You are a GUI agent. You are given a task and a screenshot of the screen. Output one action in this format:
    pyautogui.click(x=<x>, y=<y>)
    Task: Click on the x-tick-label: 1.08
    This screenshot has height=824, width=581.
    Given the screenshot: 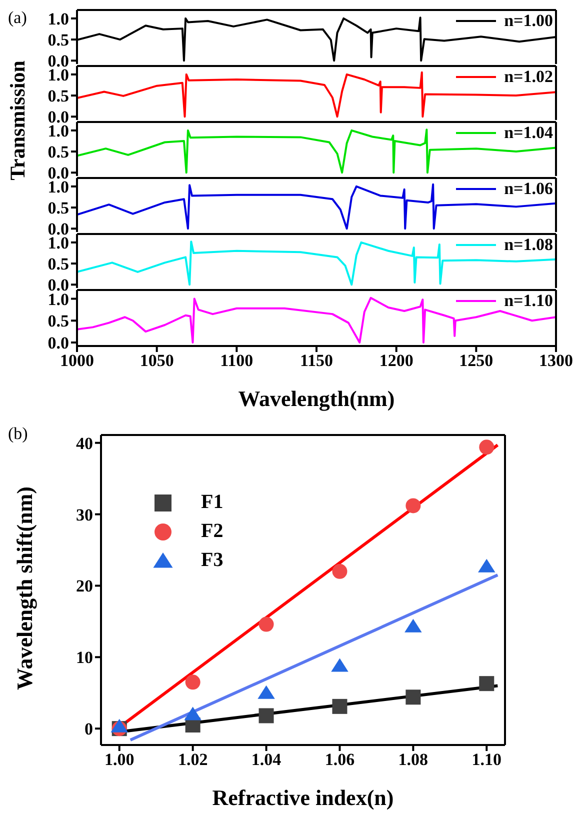 What is the action you would take?
    pyautogui.click(x=413, y=760)
    